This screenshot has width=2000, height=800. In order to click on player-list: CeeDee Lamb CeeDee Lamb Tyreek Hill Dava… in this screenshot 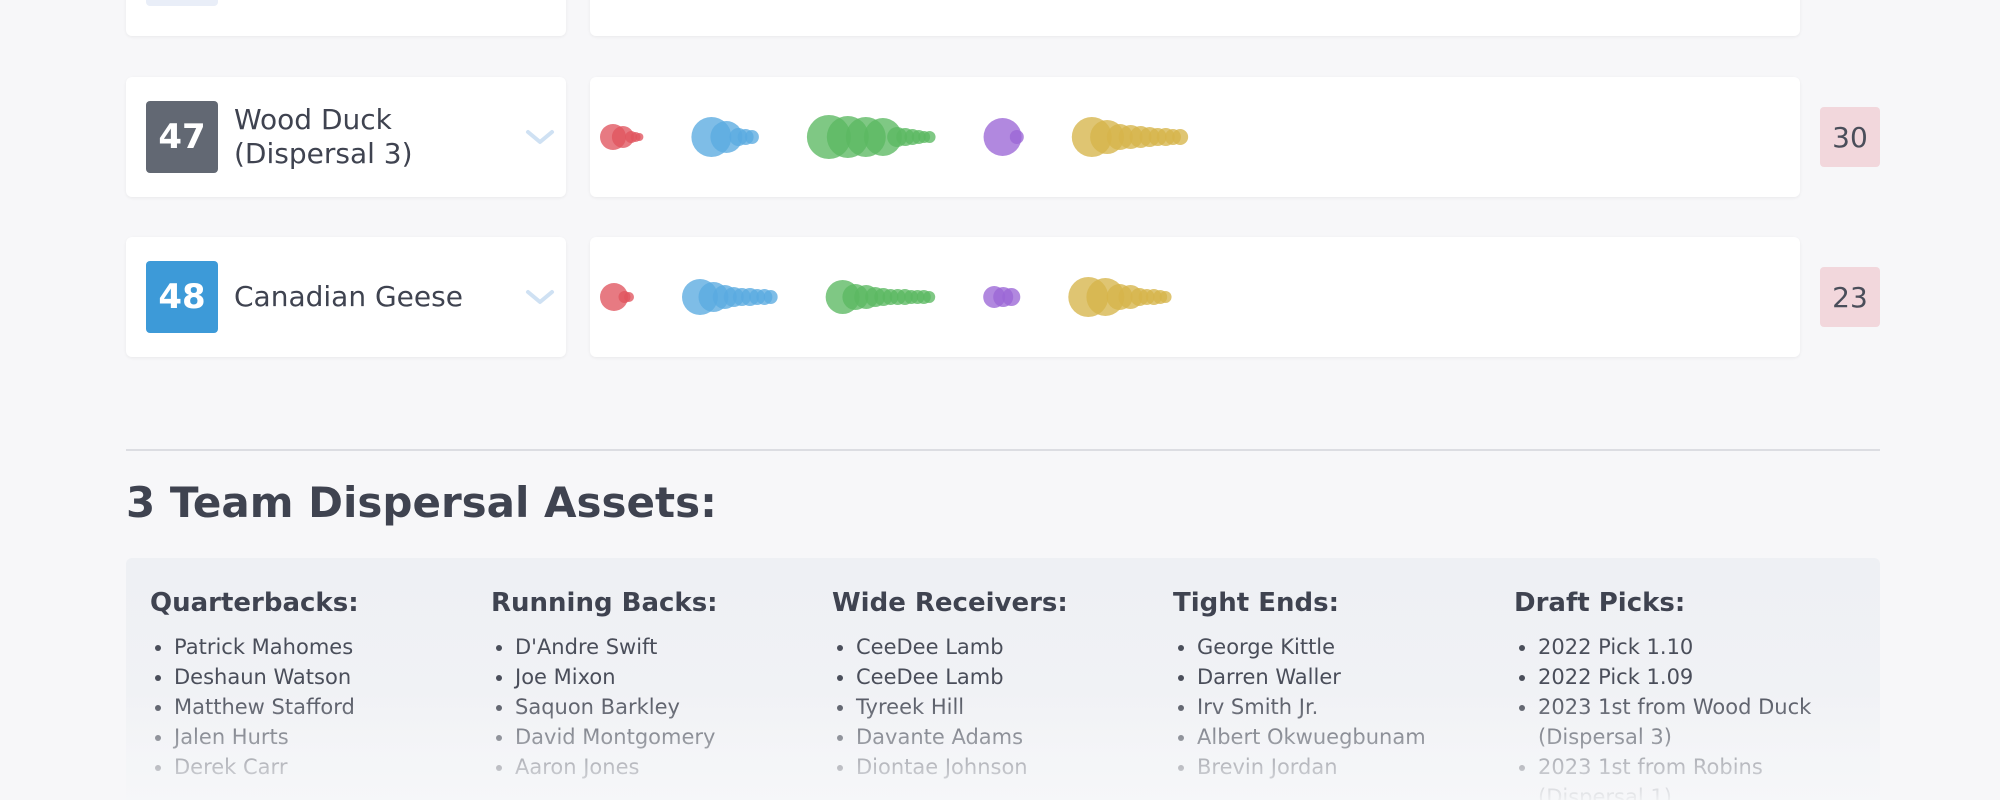, I will do `click(992, 707)`.